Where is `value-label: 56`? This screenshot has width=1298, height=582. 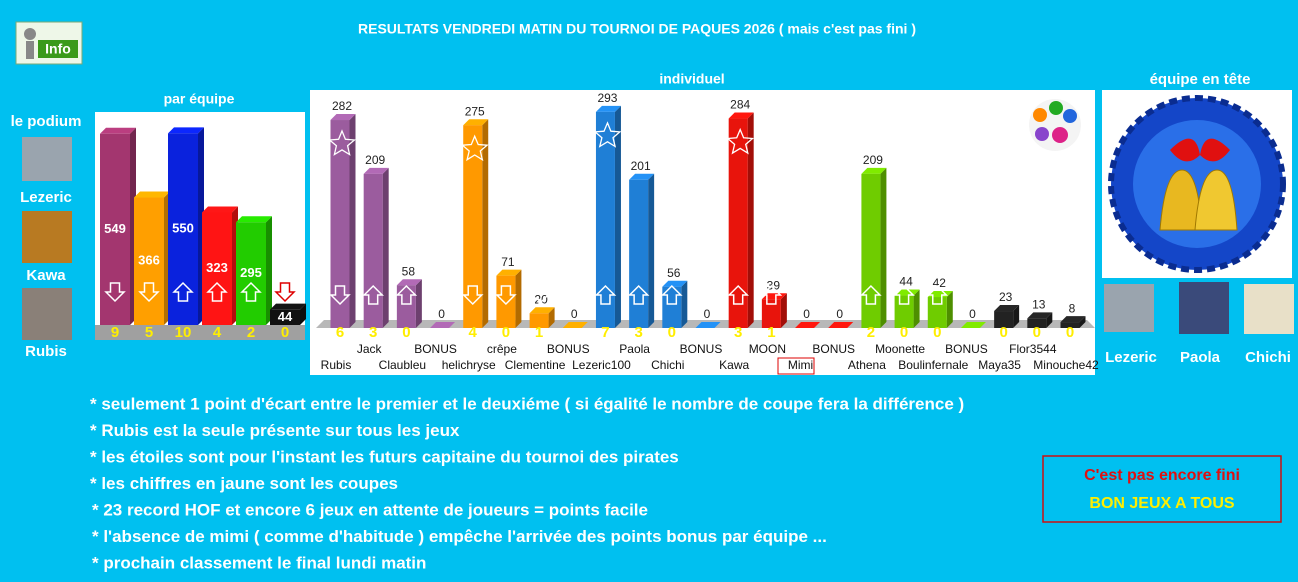
value-label: 56 is located at coordinates (674, 273).